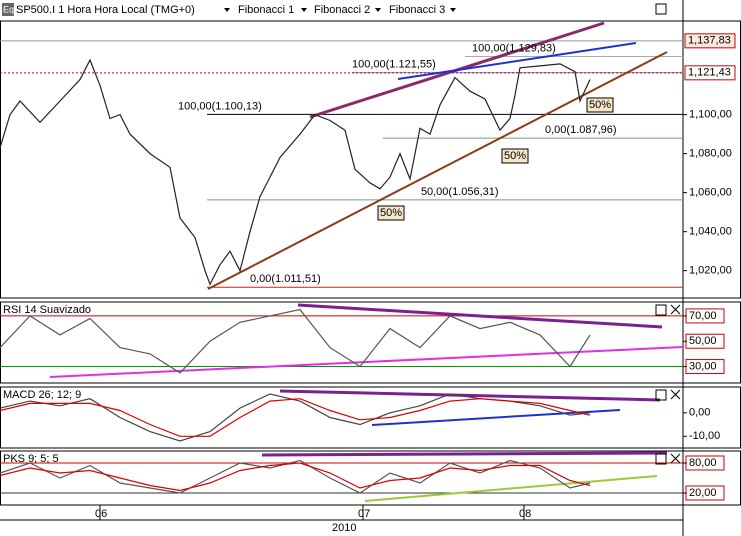 Image resolution: width=741 pixels, height=536 pixels. I want to click on panel-title: MACD 26; 12; 9, so click(42, 395).